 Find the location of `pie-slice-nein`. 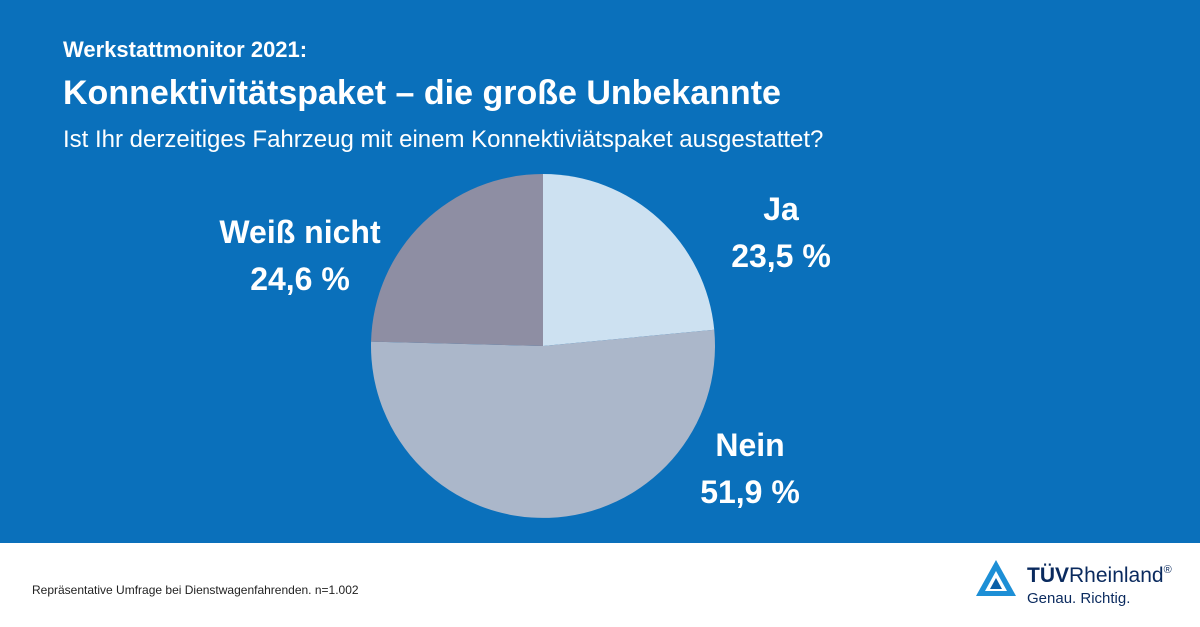

pie-slice-nein is located at coordinates (542, 423).